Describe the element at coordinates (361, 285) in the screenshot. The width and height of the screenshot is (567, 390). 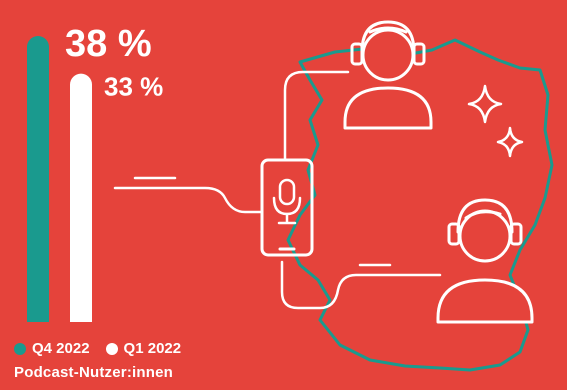
I see `line-to-bottom-person` at that location.